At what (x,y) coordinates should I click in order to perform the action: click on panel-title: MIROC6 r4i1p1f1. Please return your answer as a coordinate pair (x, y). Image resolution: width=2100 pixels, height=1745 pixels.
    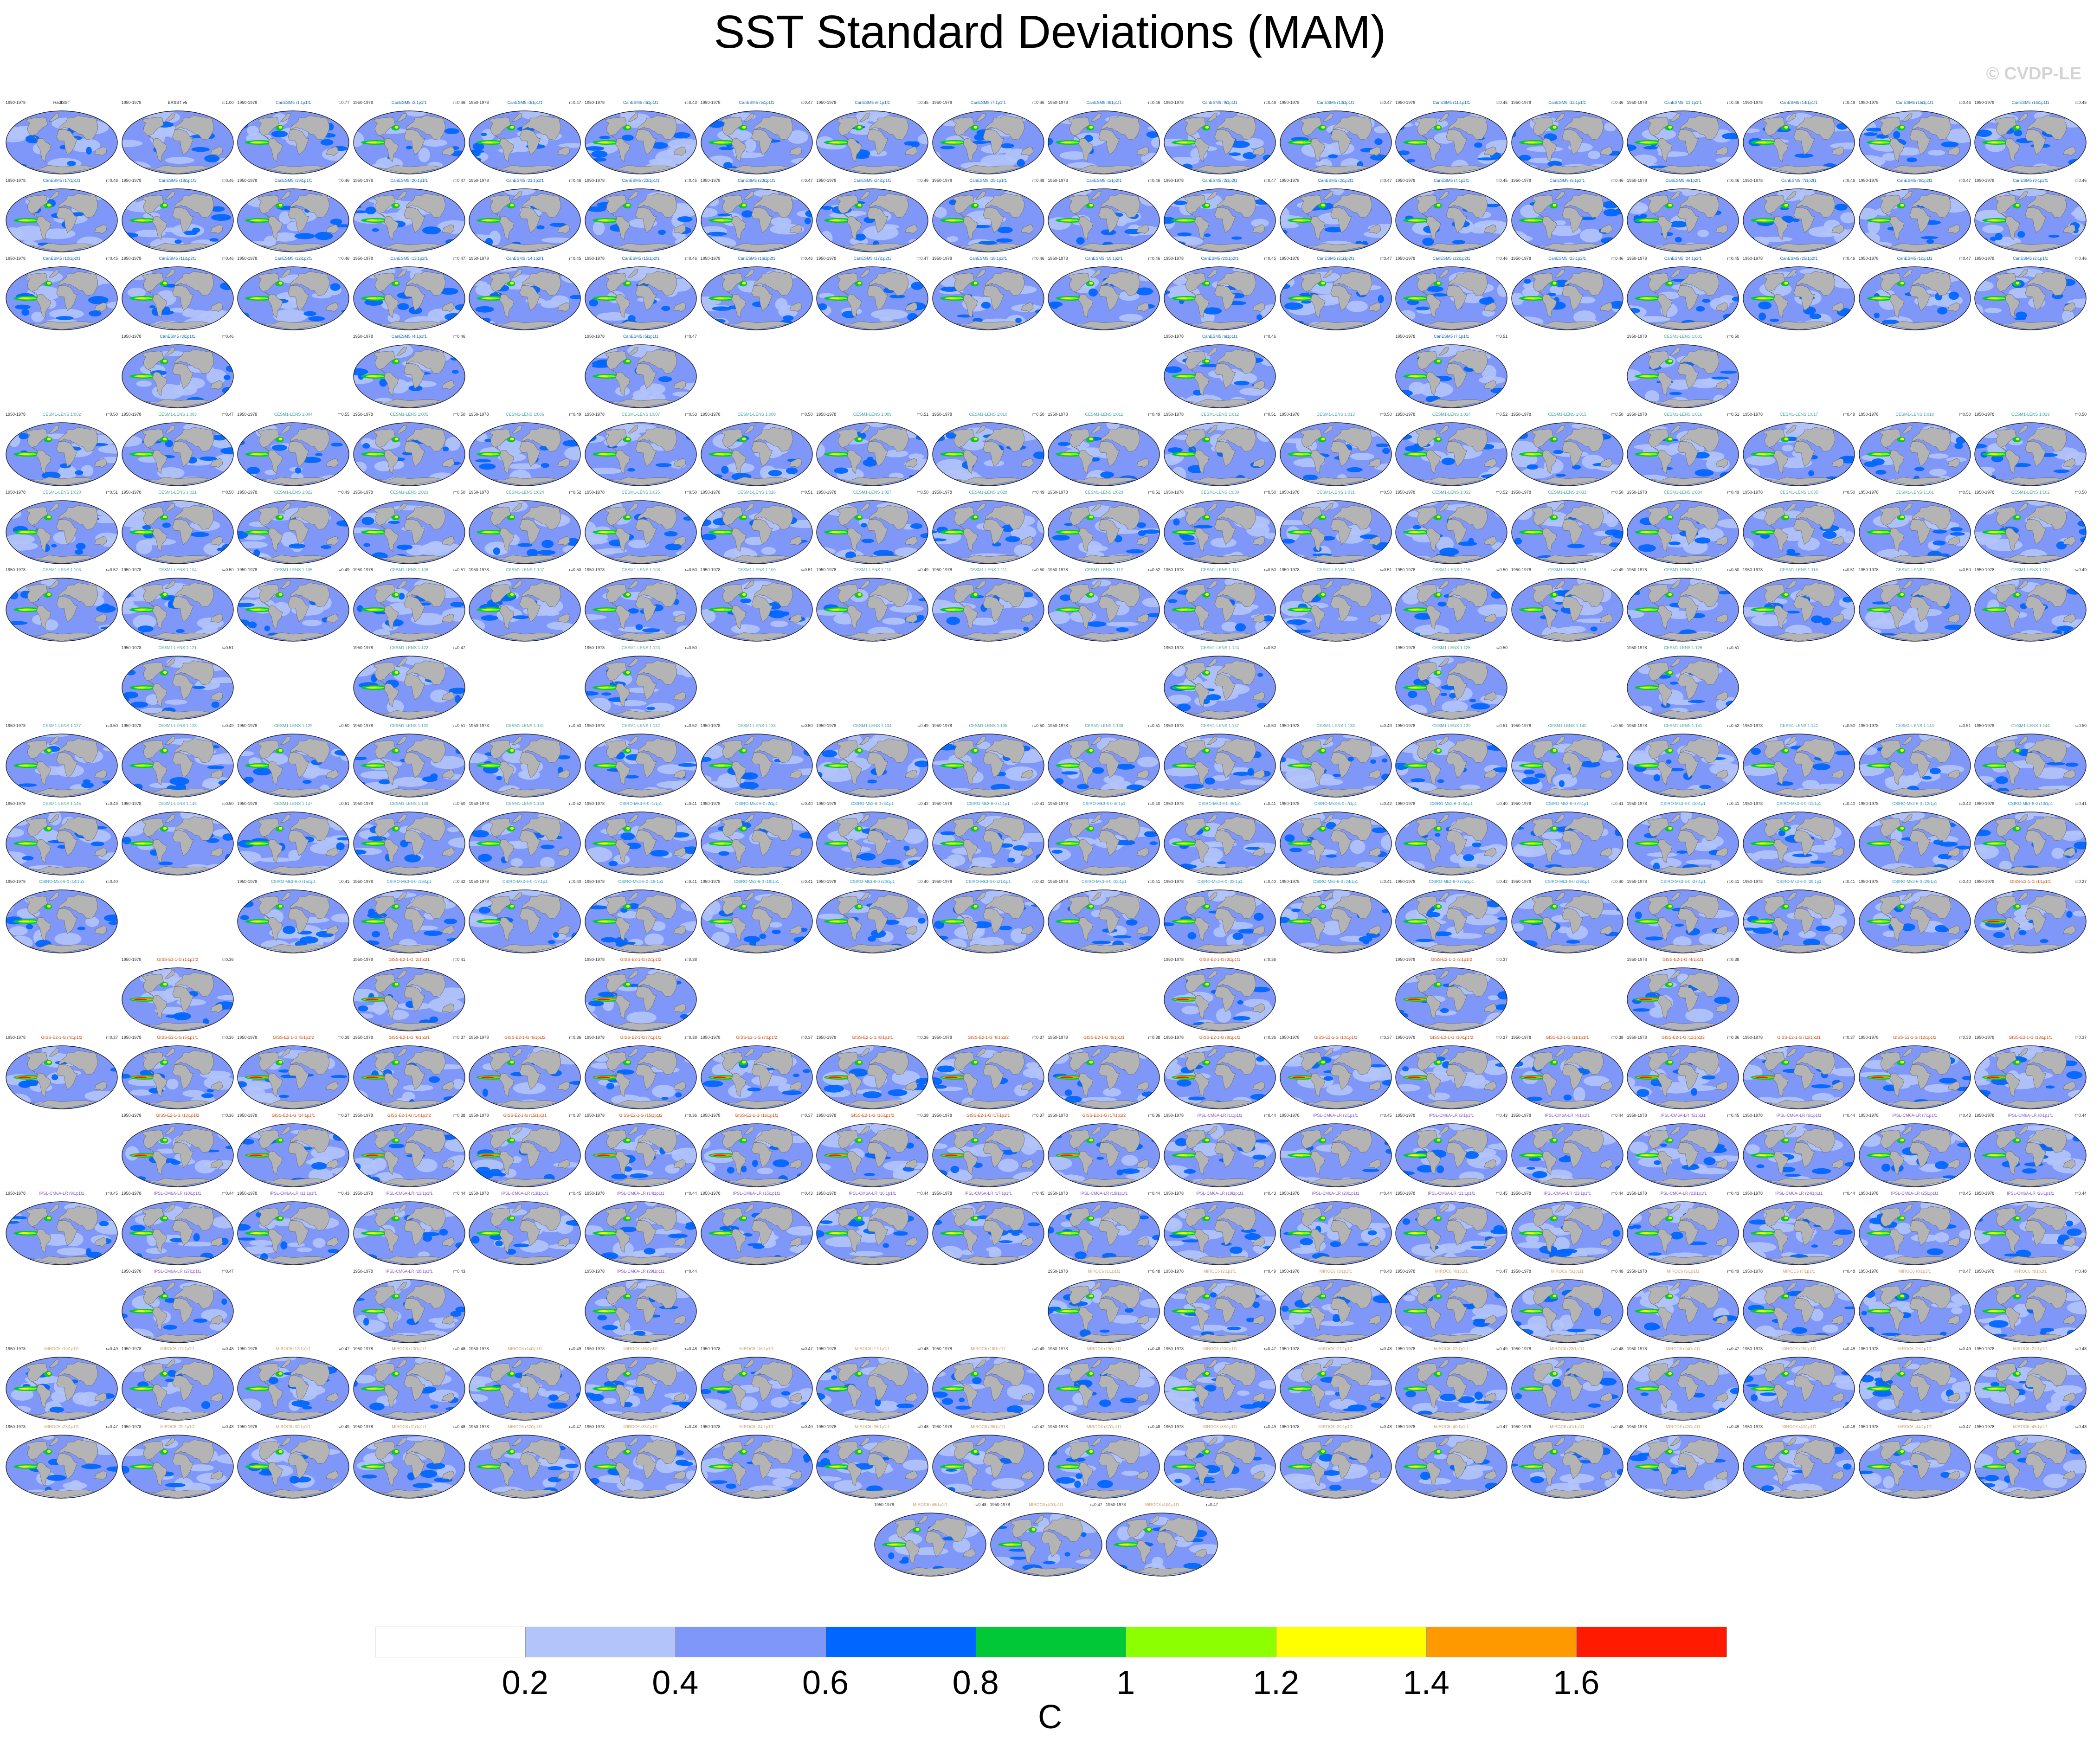
    Looking at the image, I should click on (1452, 1271).